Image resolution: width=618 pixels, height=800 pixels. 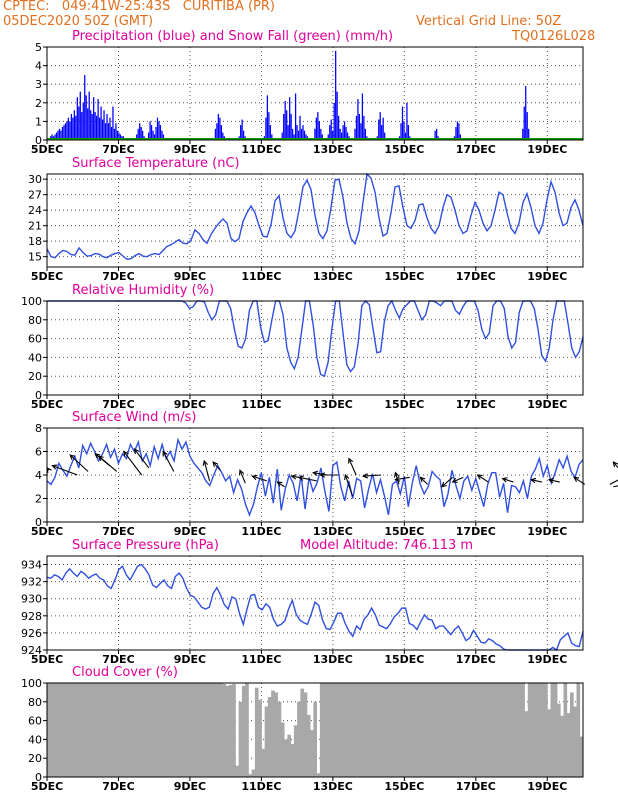 I want to click on y-tick-label: 27, so click(x=35, y=195).